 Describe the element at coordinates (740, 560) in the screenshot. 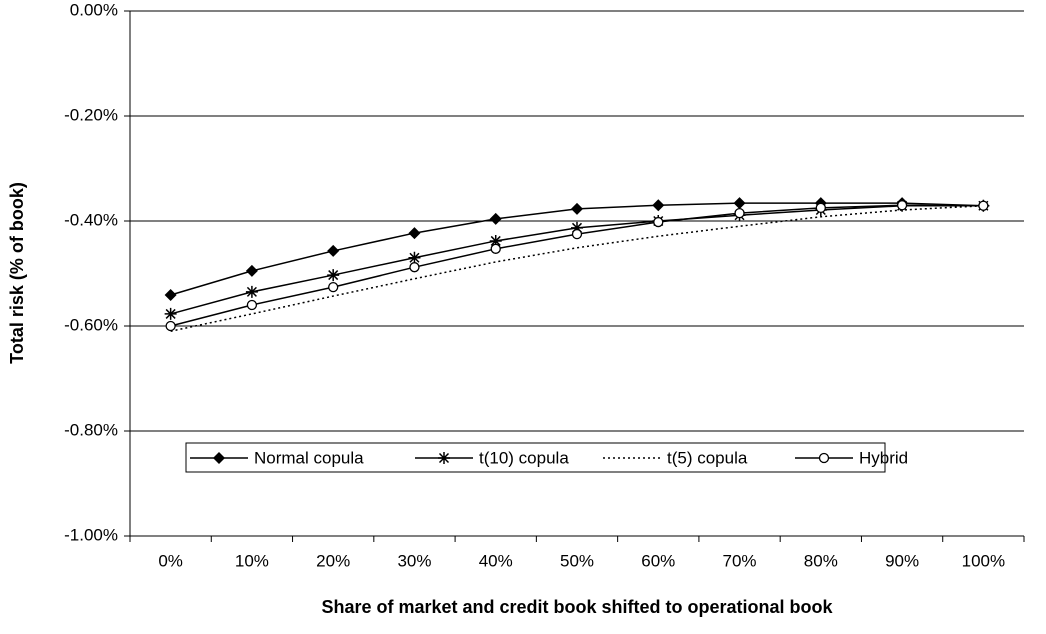

I see `x-tick-label: 70%` at that location.